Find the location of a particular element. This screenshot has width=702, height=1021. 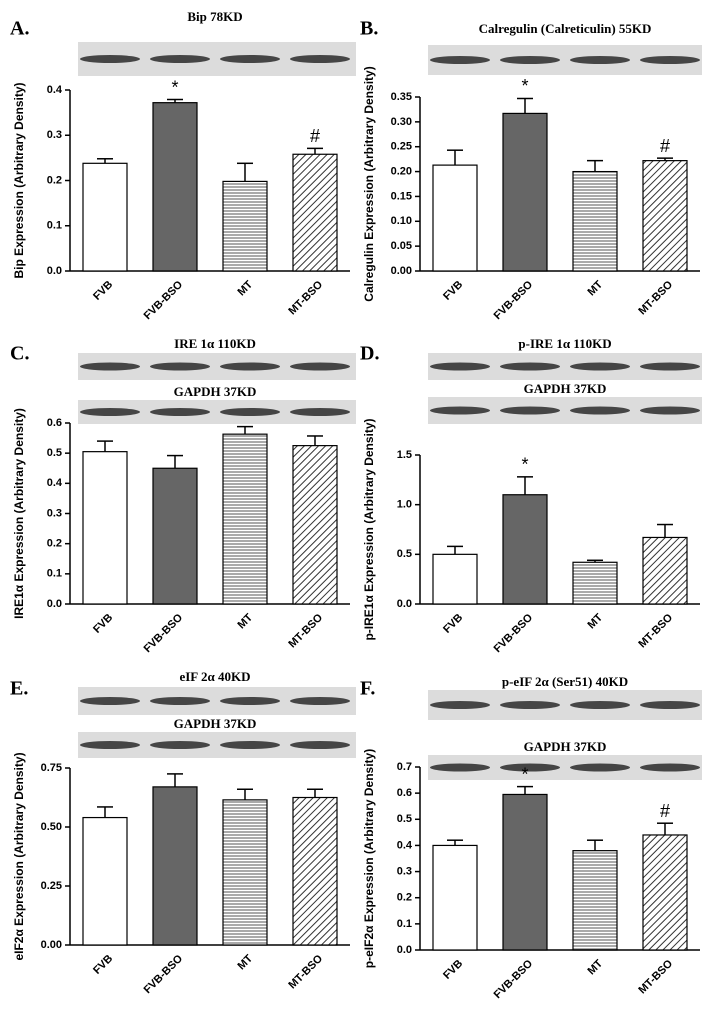

y-axis-label: eIF2α Expression (Arbitrary Density) is located at coordinates (19, 856).